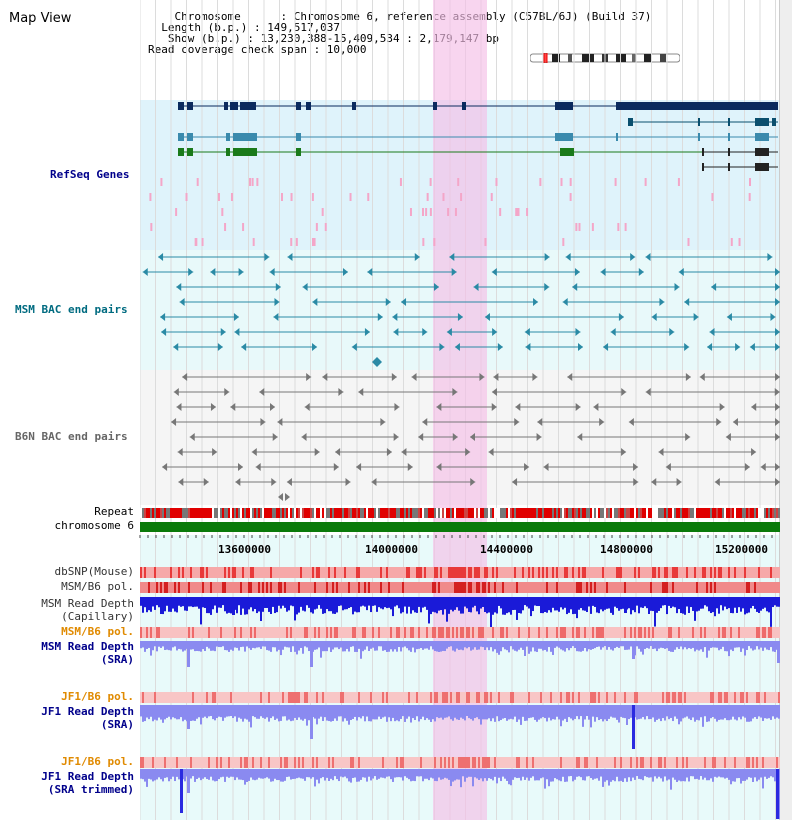  What do you see at coordinates (281, 197) in the screenshot?
I see `refseq-minor-tick` at bounding box center [281, 197].